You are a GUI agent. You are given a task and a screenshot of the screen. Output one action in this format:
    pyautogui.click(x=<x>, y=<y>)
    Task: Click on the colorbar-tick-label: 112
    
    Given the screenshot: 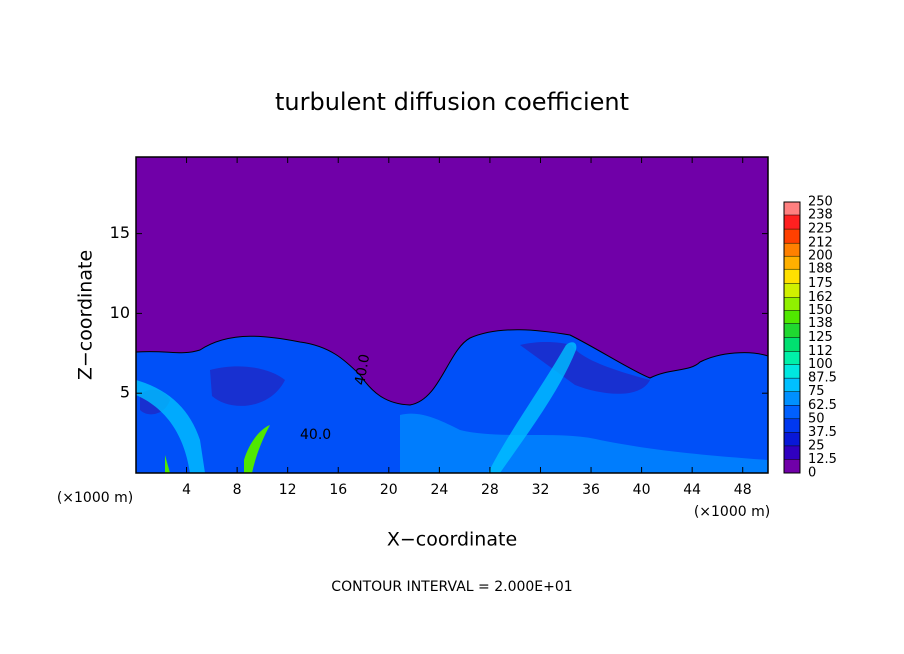 What is the action you would take?
    pyautogui.click(x=820, y=351)
    